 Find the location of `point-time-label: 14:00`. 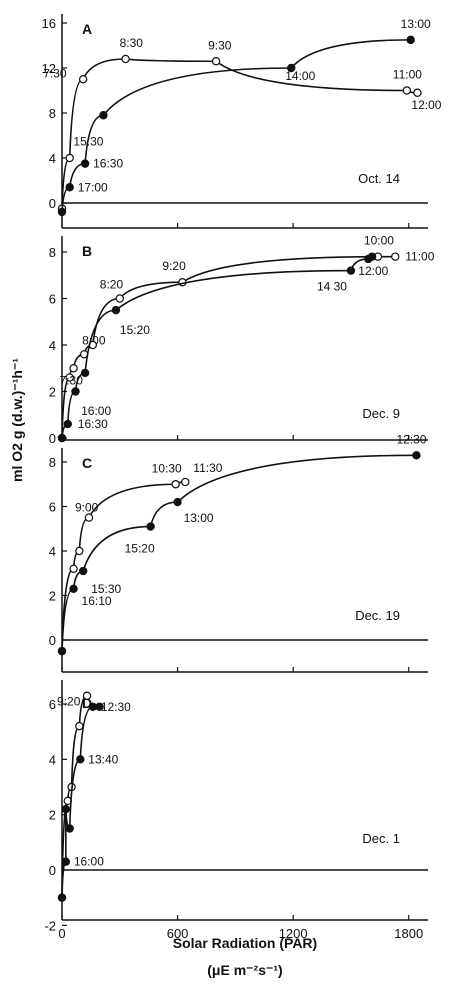

point-time-label: 14:00 is located at coordinates (300, 76).